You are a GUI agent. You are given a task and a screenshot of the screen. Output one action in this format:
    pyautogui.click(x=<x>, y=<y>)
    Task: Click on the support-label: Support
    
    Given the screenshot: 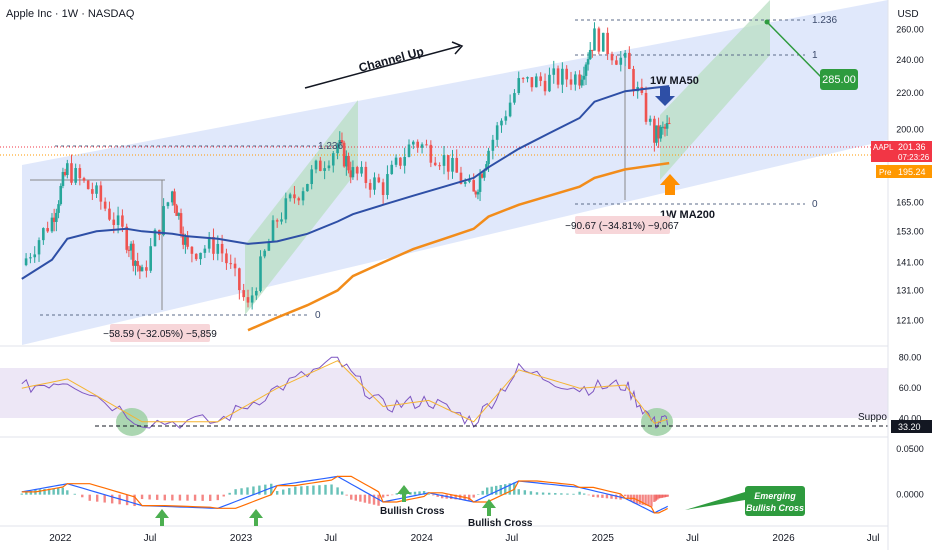 What is the action you would take?
    pyautogui.click(x=875, y=417)
    